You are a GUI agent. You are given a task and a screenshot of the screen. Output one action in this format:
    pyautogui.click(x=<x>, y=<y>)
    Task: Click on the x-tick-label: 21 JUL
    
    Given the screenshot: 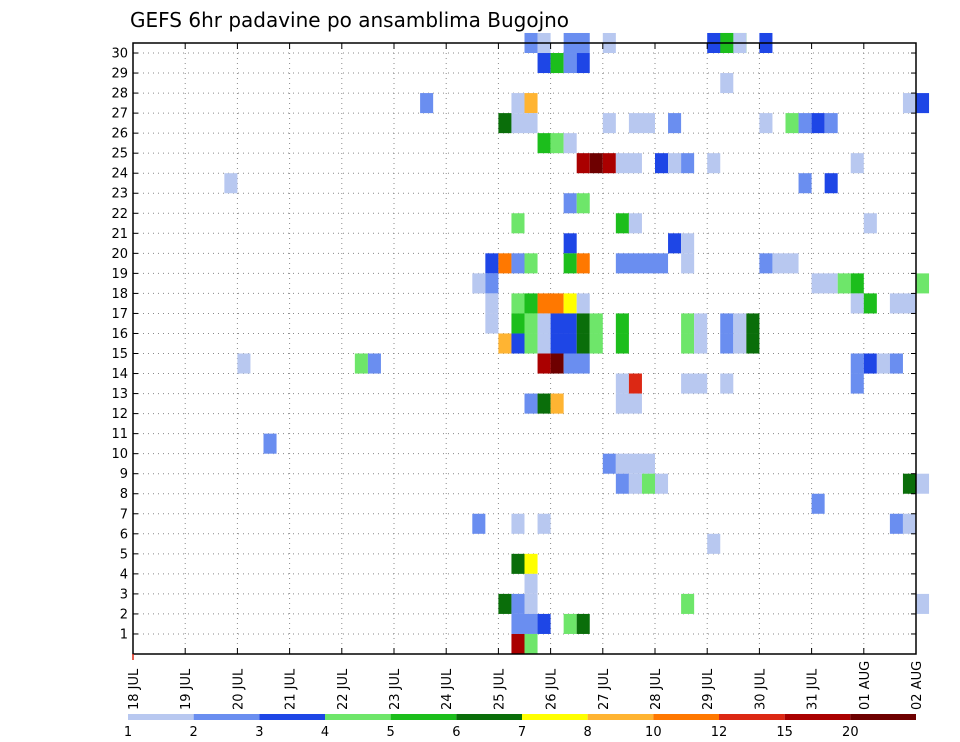 What is the action you would take?
    pyautogui.click(x=291, y=689)
    